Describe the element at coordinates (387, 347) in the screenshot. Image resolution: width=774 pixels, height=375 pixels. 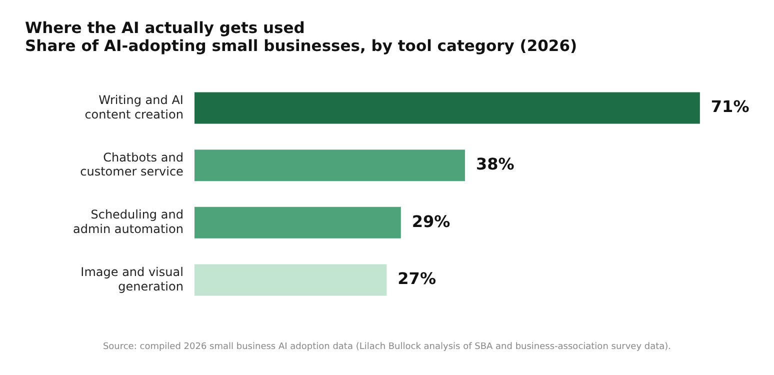
I see `source-note: Source: compiled 2026 small business AI adoption data (Lilach Bullock analysis of SBA and business-association survey data).` at that location.